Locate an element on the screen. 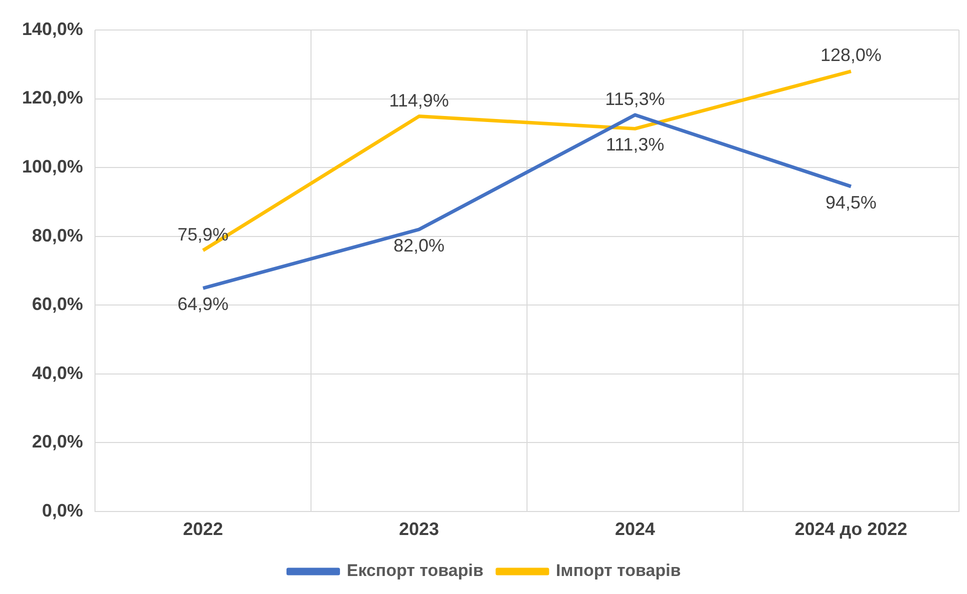  x-tick-label: 2022 is located at coordinates (203, 529).